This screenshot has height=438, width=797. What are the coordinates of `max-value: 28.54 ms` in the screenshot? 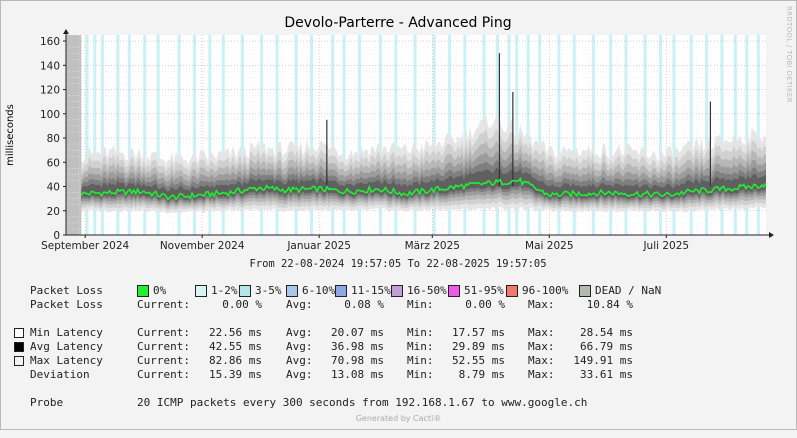 It's located at (606, 332).